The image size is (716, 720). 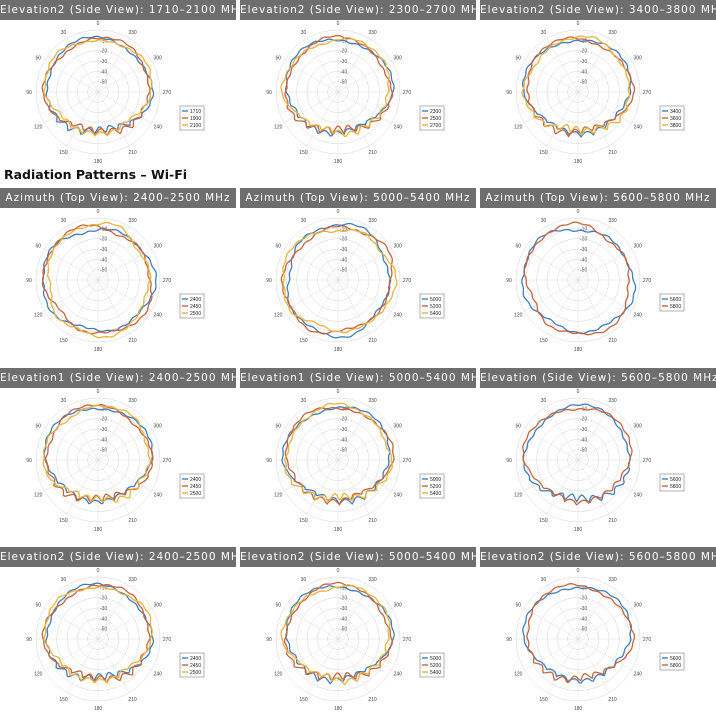 What do you see at coordinates (278, 316) in the screenshot?
I see `angle-tick-label: 120` at bounding box center [278, 316].